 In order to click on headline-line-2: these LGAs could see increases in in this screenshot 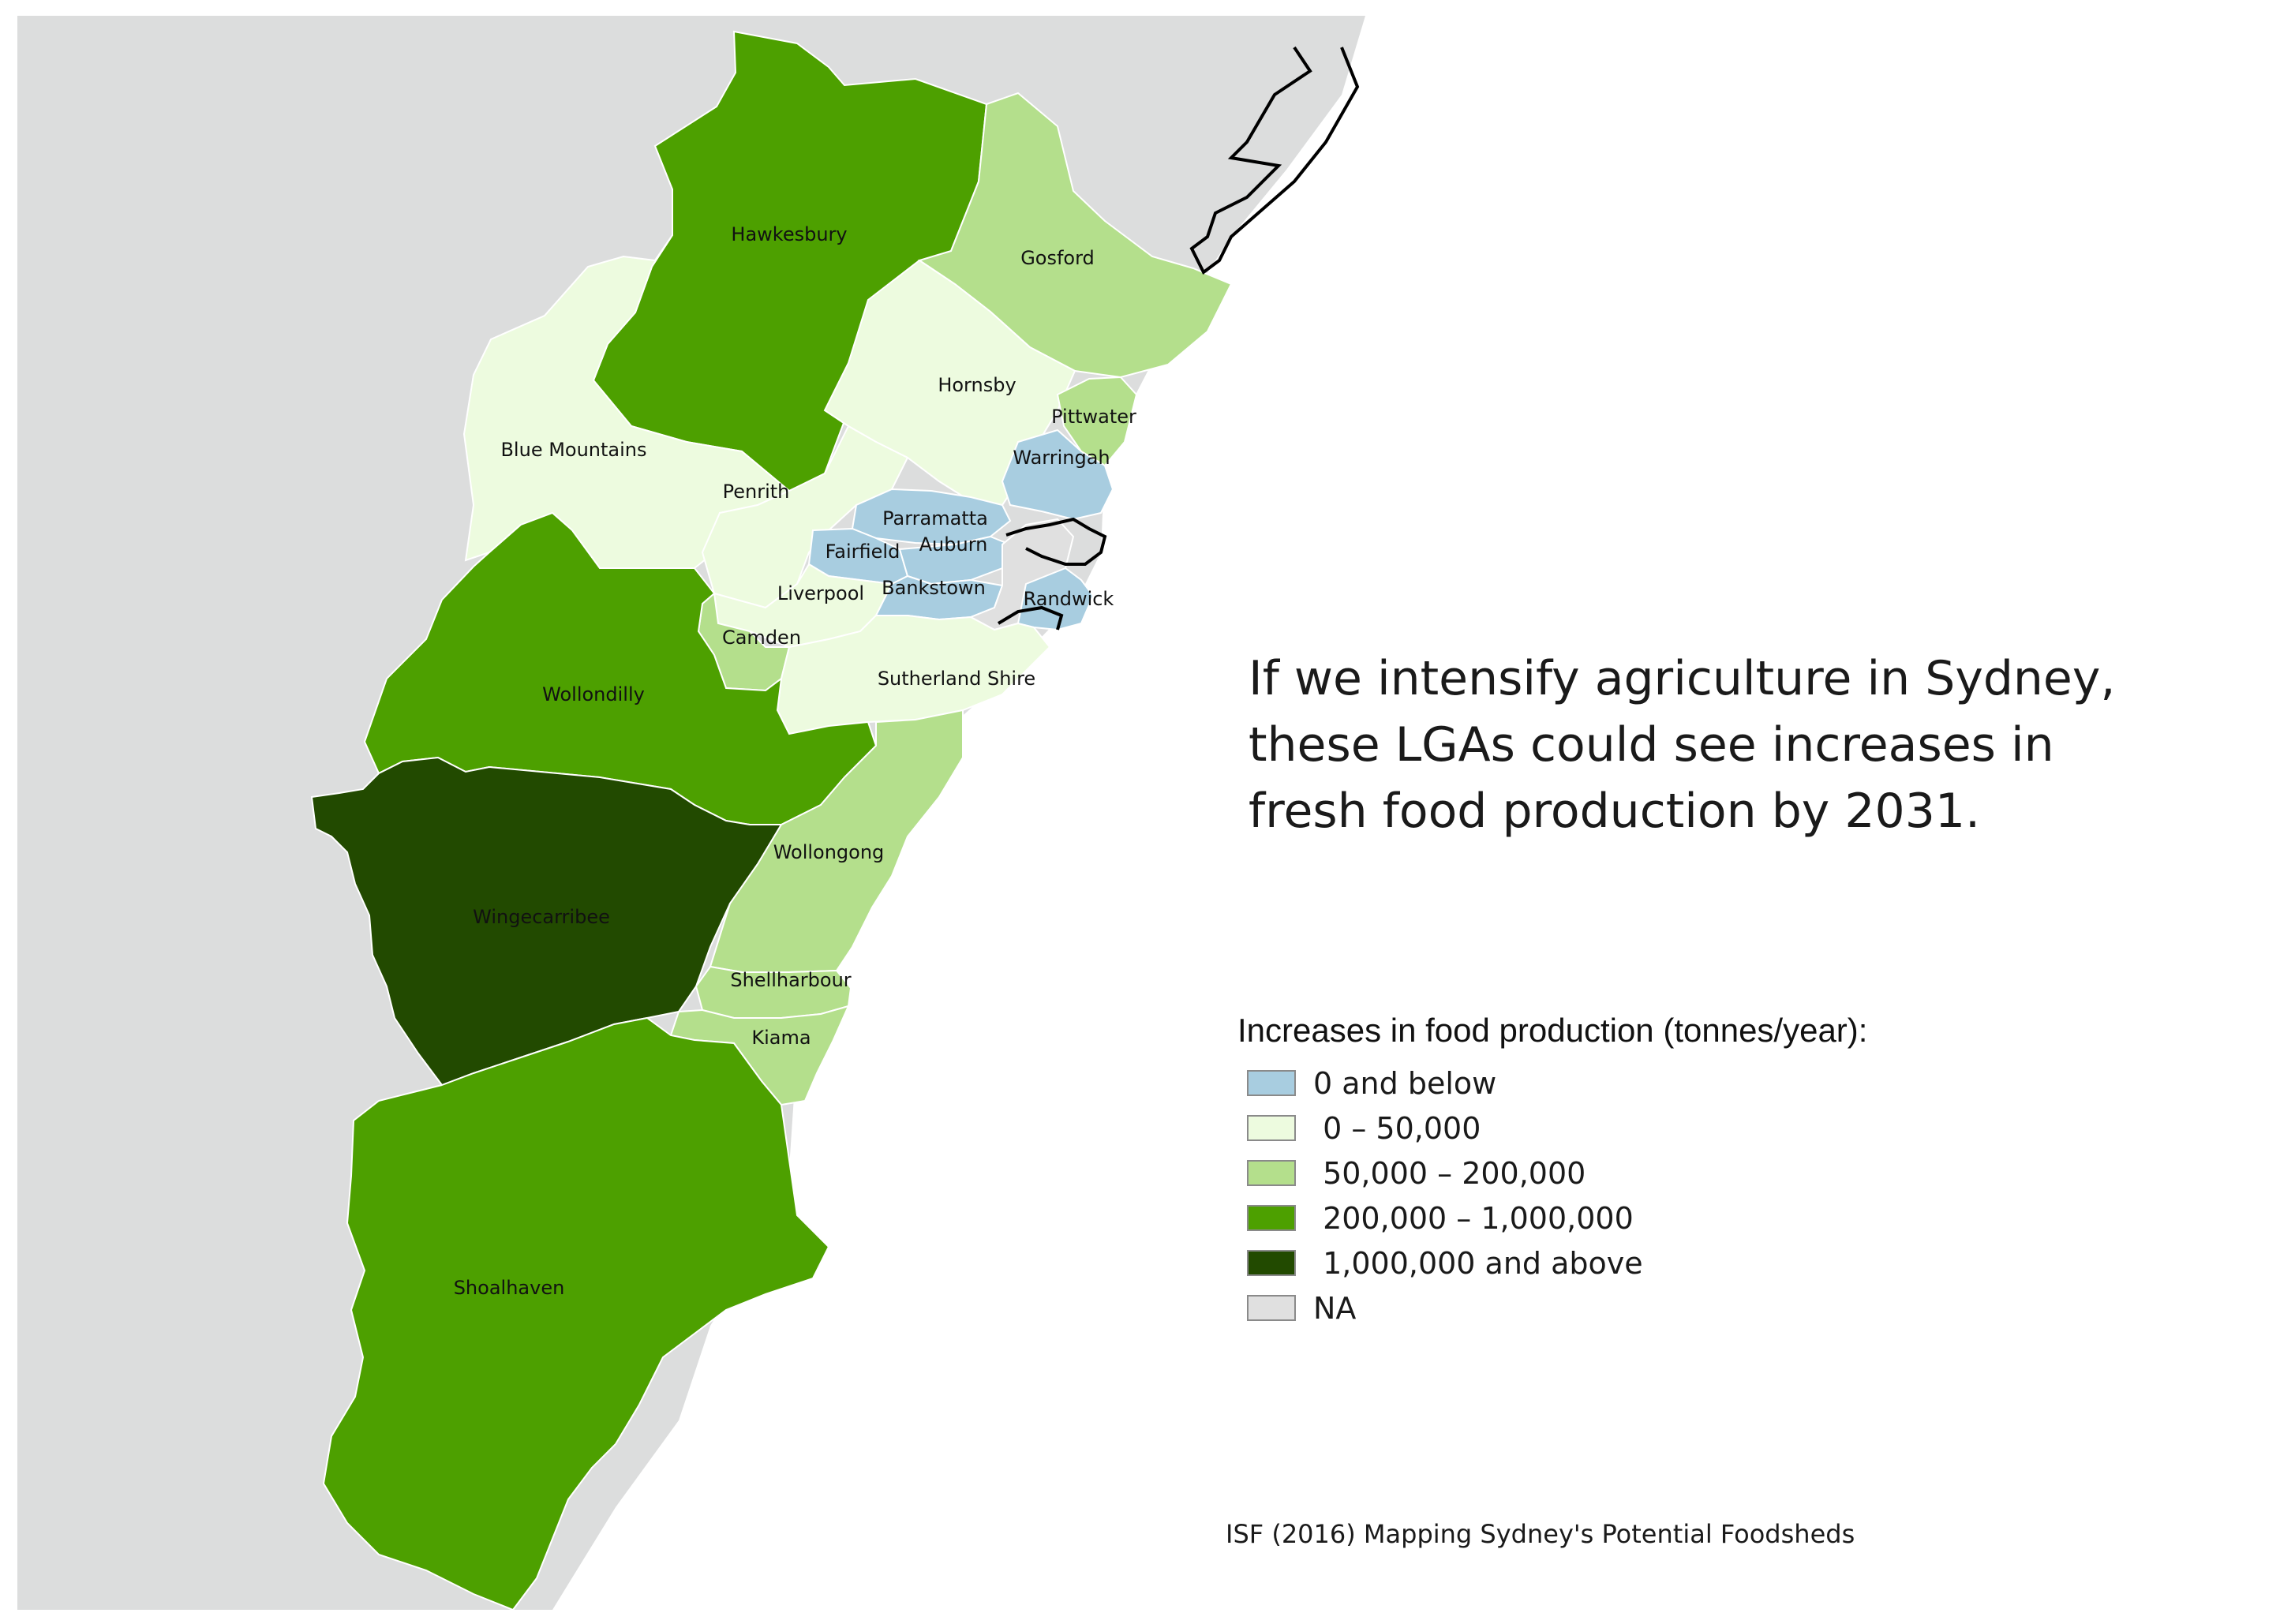, I will do `click(1651, 745)`.